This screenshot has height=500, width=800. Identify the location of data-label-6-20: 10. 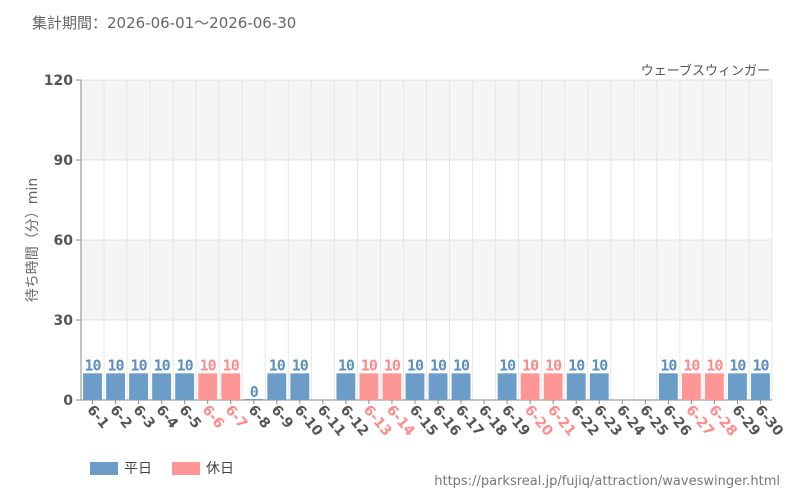
(530, 365).